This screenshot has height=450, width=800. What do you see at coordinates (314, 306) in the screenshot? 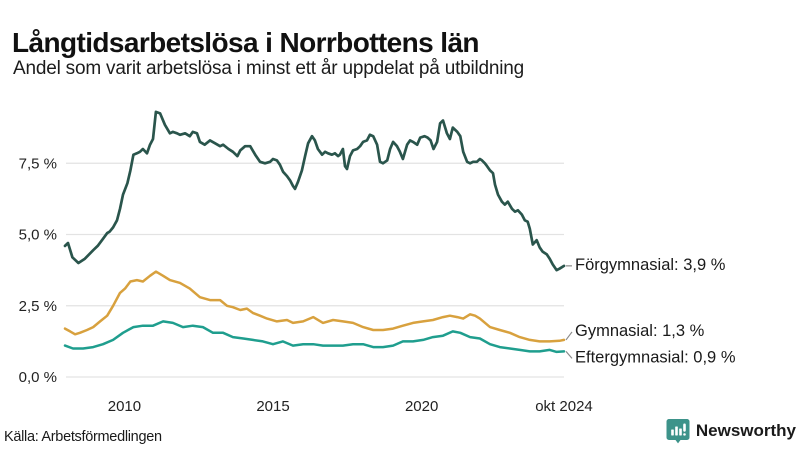
I see `series-line-gymnasial` at bounding box center [314, 306].